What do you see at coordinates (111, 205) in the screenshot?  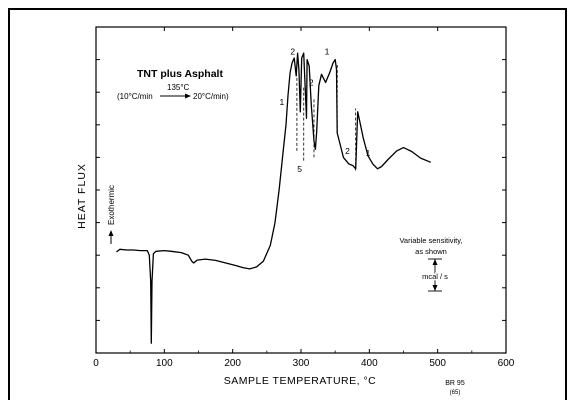 I see `exotherm-label: Exothermic` at bounding box center [111, 205].